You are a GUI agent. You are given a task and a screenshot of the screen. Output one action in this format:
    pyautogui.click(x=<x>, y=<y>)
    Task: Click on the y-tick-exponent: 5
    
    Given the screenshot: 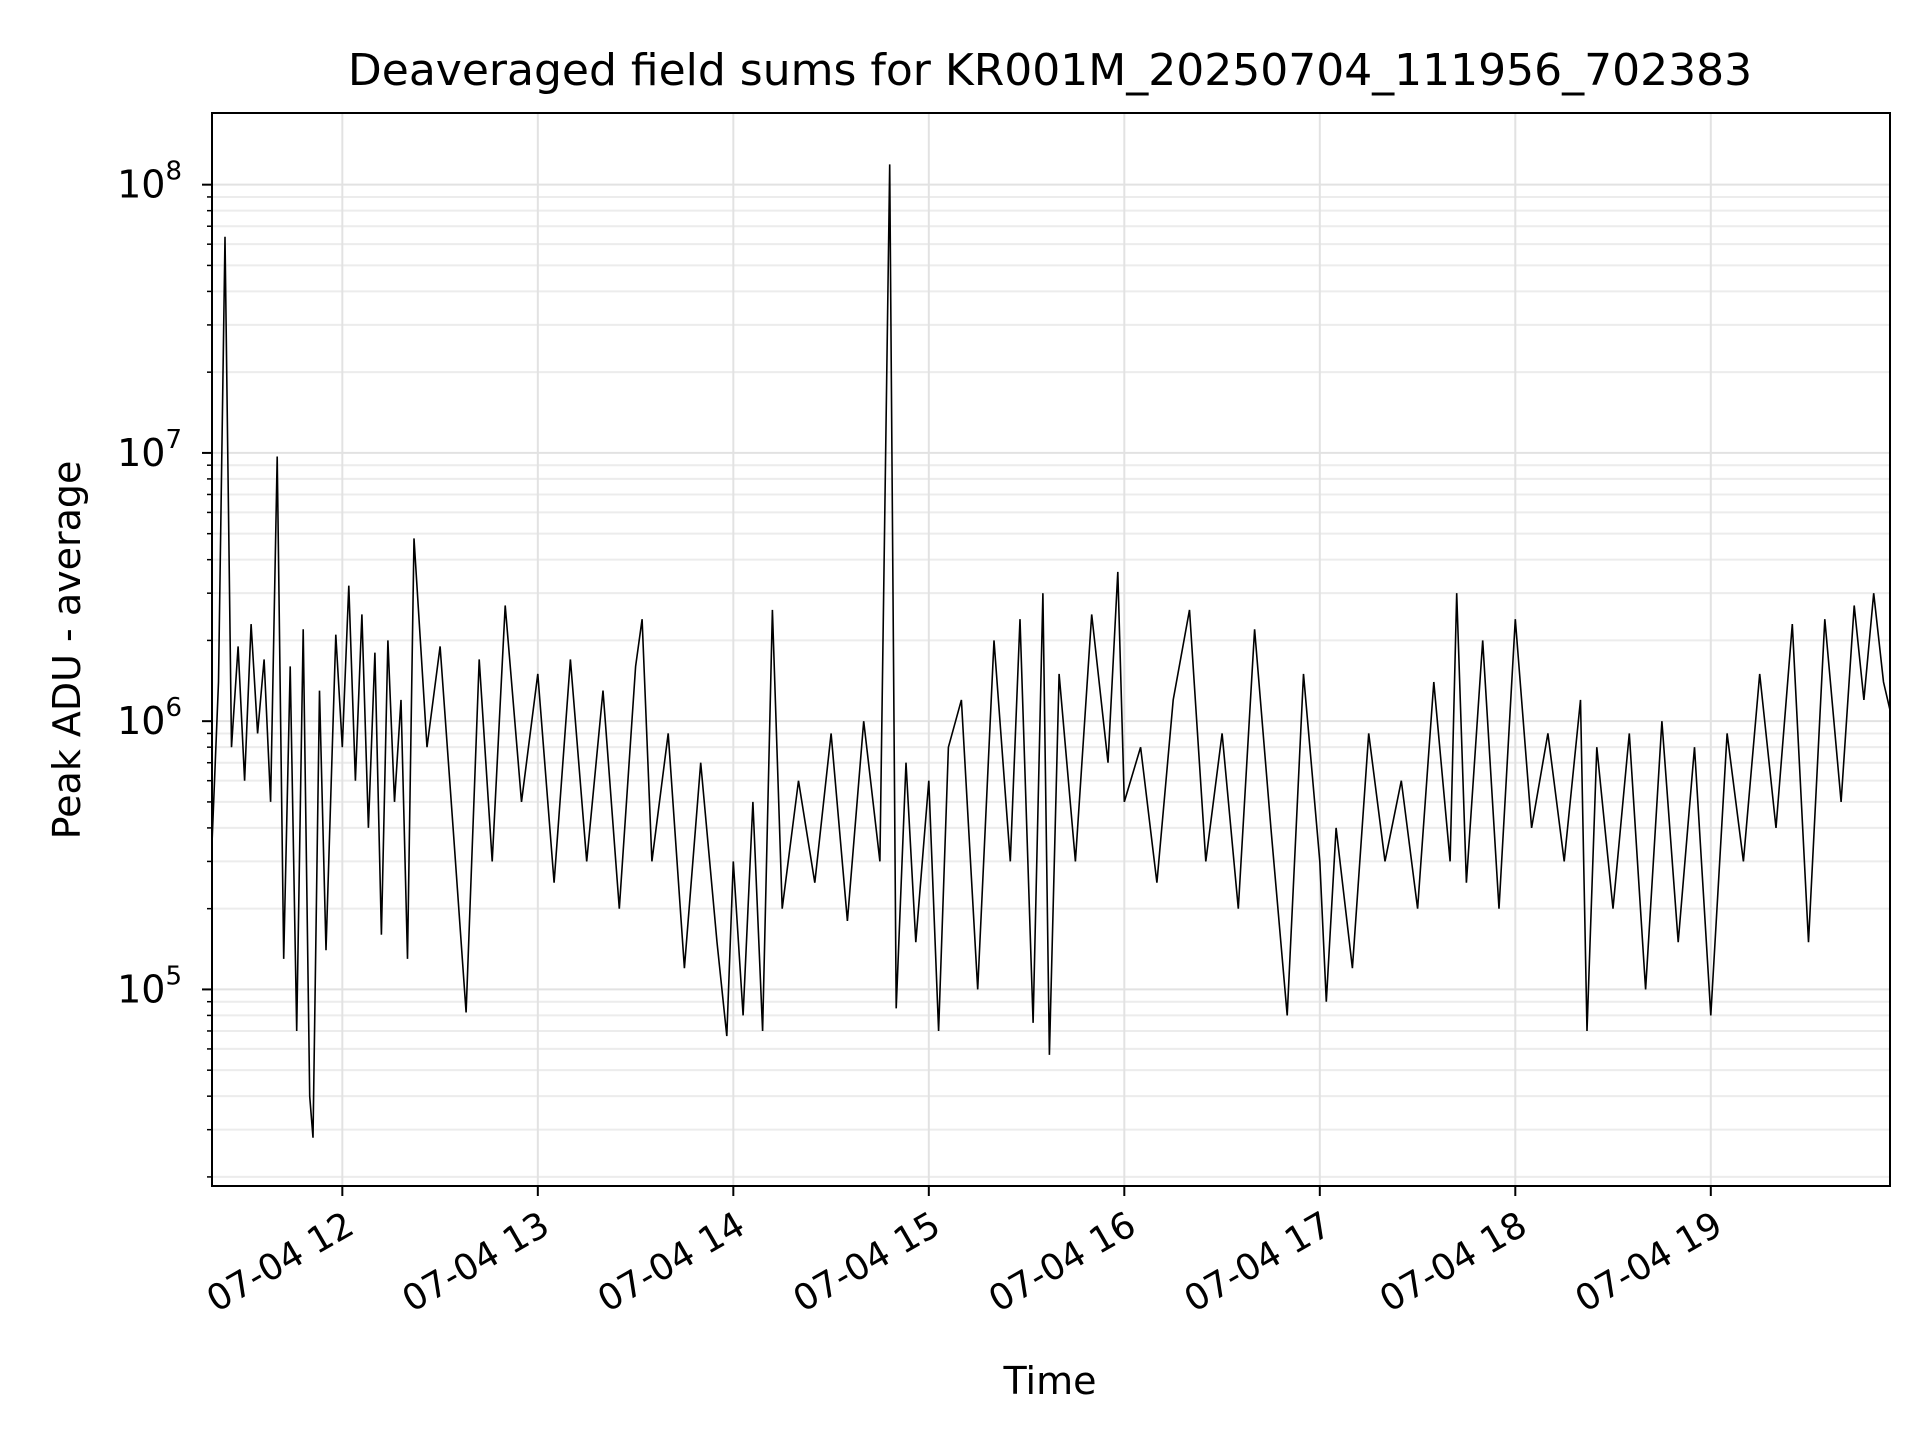 What is the action you would take?
    pyautogui.click(x=173, y=976)
    